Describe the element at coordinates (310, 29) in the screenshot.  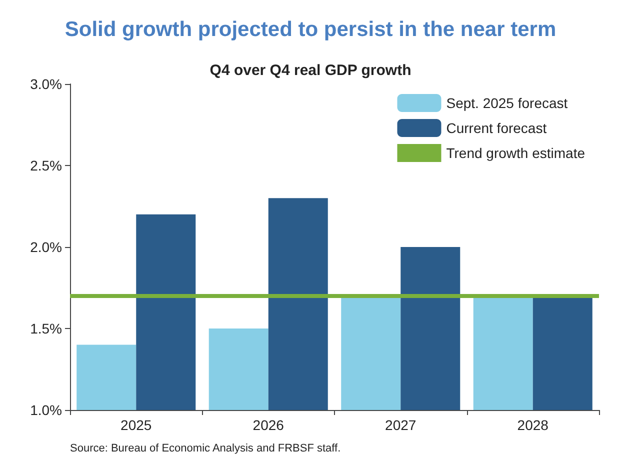
I see `chart-title: Solid growth projected to persist in the near term` at that location.